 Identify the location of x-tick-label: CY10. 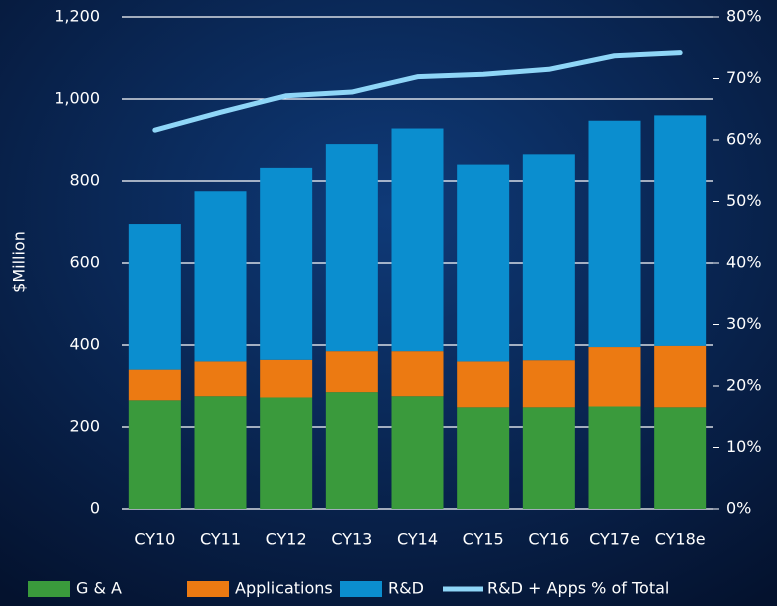
(154, 539).